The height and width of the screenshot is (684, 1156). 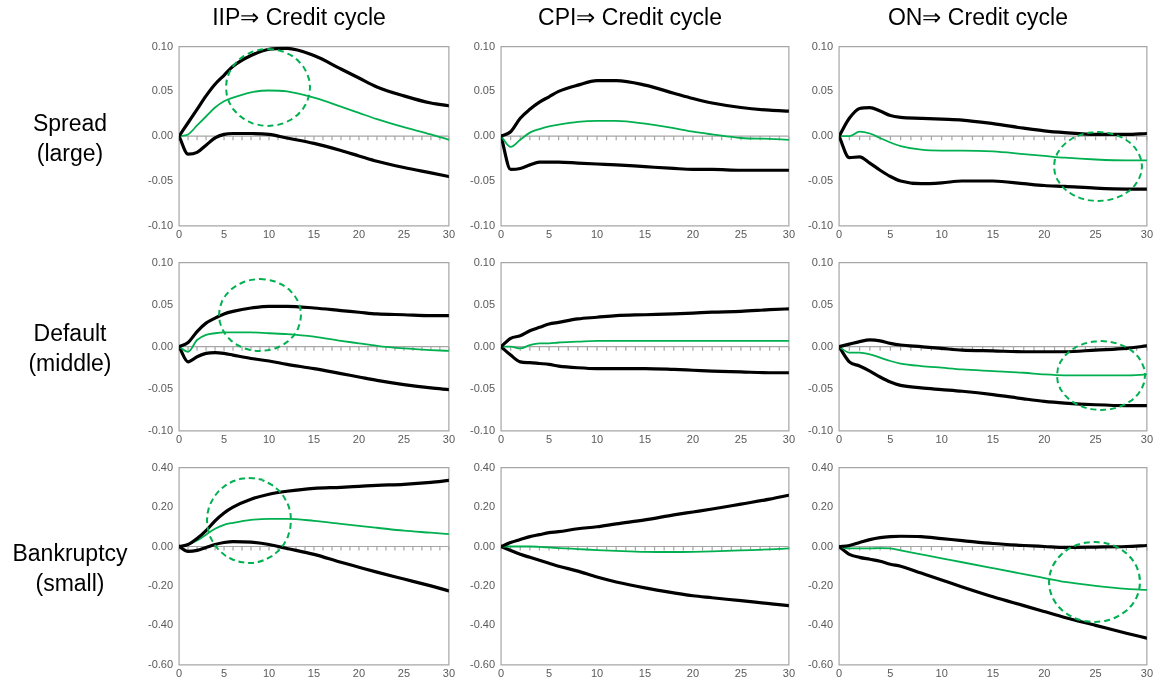 What do you see at coordinates (299, 17) in the screenshot?
I see `chart-title: IIP⇒ Credit cycle` at bounding box center [299, 17].